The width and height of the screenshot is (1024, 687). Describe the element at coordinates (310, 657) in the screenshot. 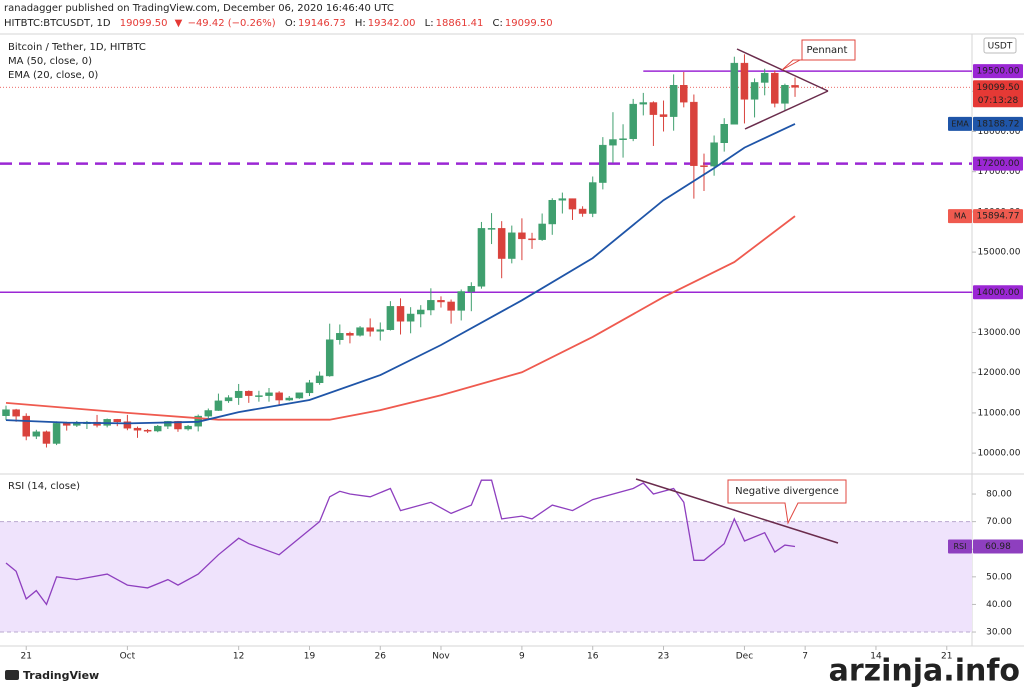

I see `x-tick-label: 19` at that location.